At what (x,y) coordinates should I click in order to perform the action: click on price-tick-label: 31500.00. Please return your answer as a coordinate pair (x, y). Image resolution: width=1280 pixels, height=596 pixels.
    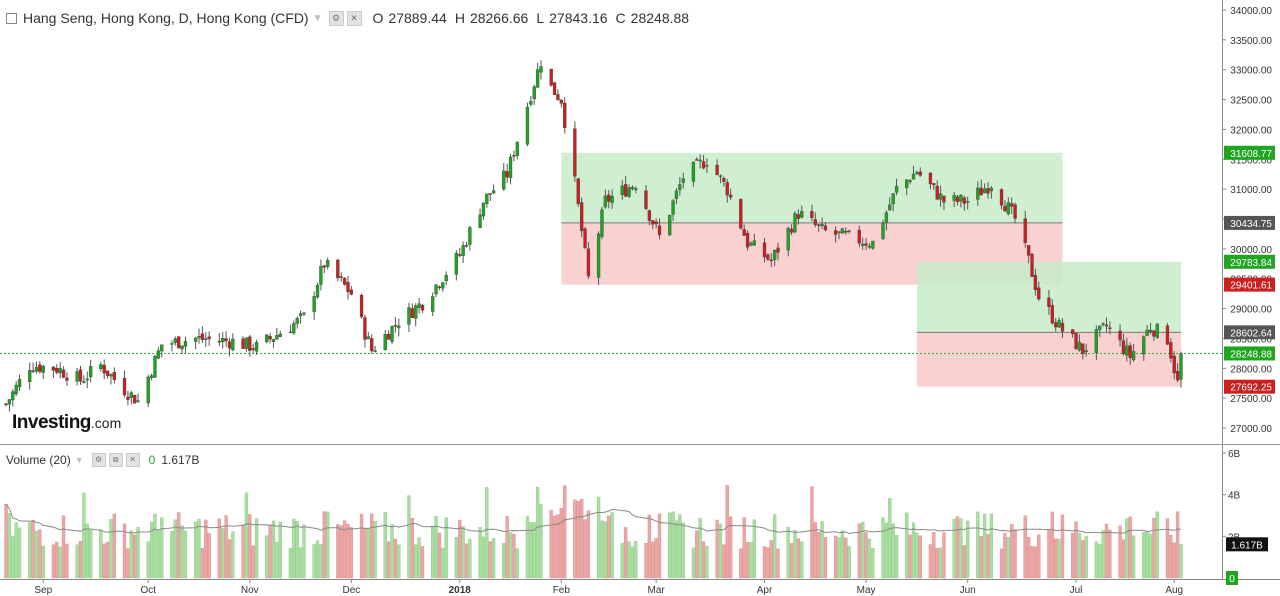
    Looking at the image, I should click on (1251, 160).